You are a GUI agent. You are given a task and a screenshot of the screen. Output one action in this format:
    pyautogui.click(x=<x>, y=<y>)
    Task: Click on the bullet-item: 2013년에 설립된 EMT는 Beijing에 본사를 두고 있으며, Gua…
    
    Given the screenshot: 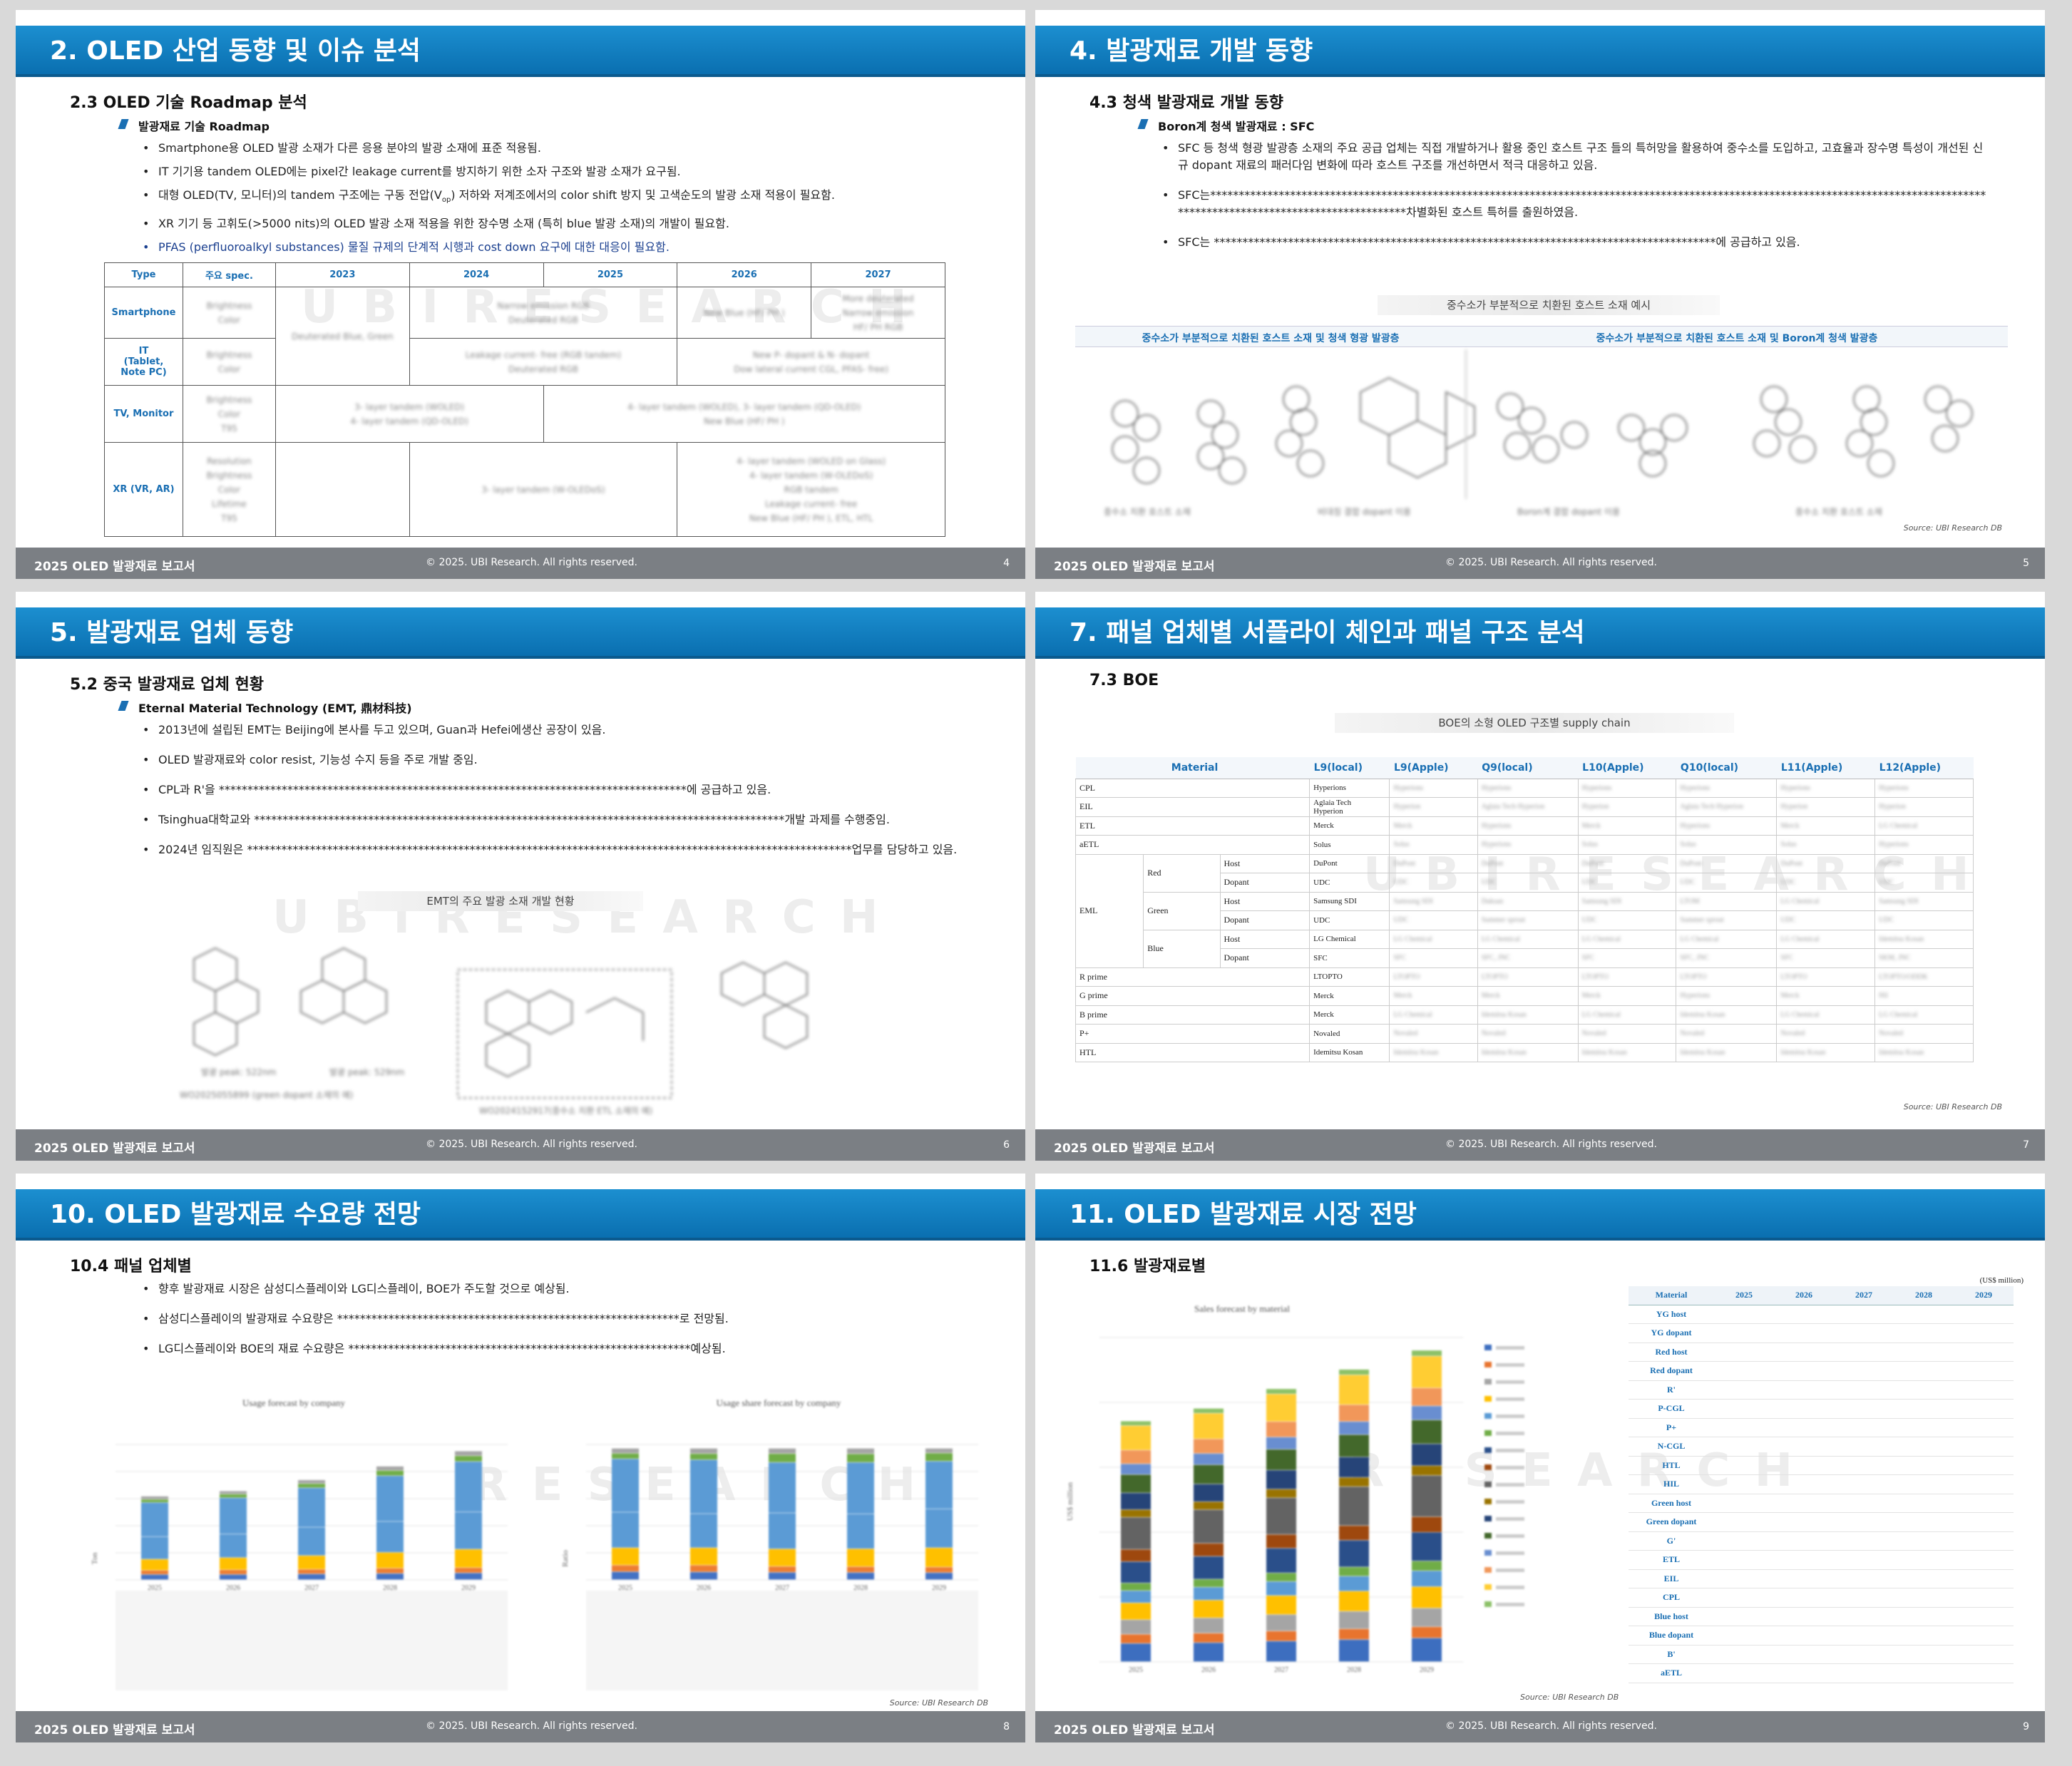 What is the action you would take?
    pyautogui.click(x=550, y=731)
    